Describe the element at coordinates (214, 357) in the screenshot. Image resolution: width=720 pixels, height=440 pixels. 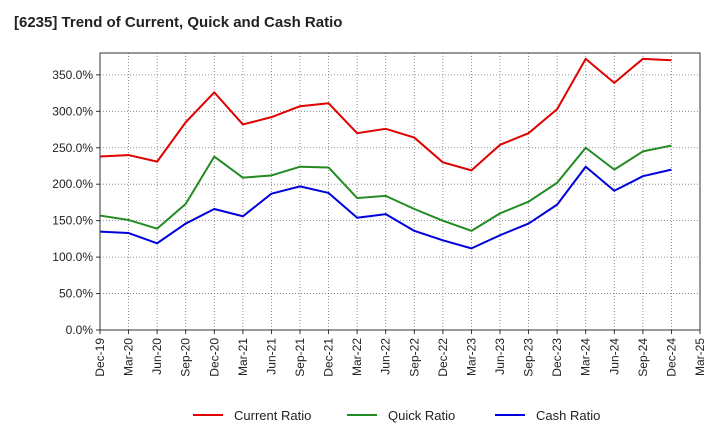
I see `x-tick-label: Dec-20` at that location.